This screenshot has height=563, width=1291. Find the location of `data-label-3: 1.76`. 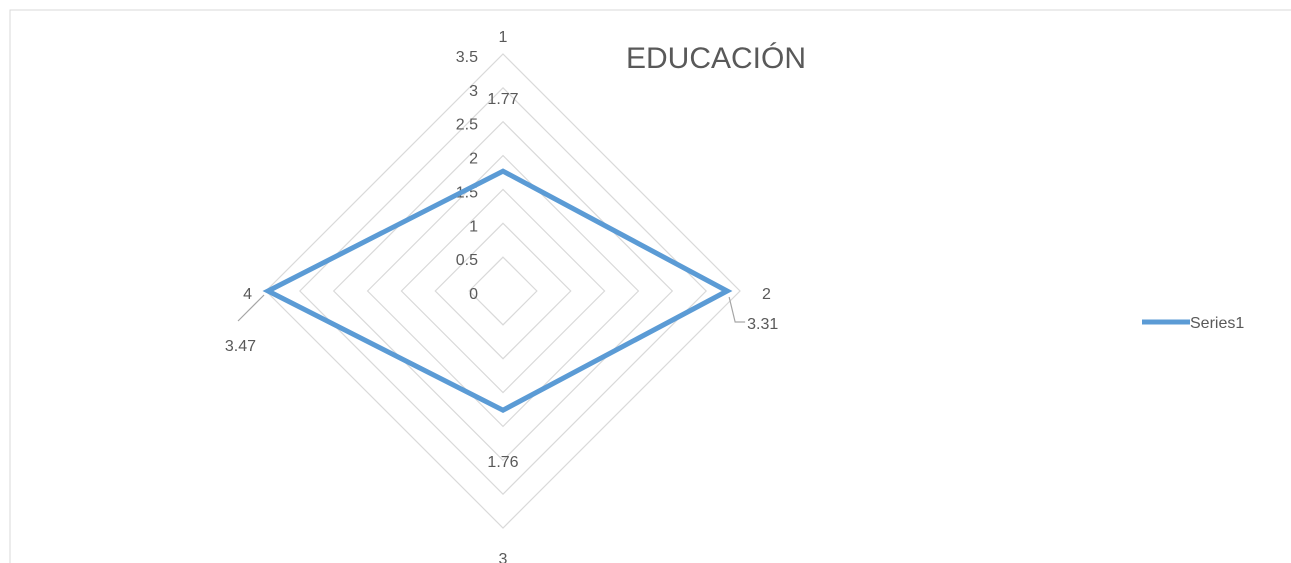

data-label-3: 1.76 is located at coordinates (502, 462).